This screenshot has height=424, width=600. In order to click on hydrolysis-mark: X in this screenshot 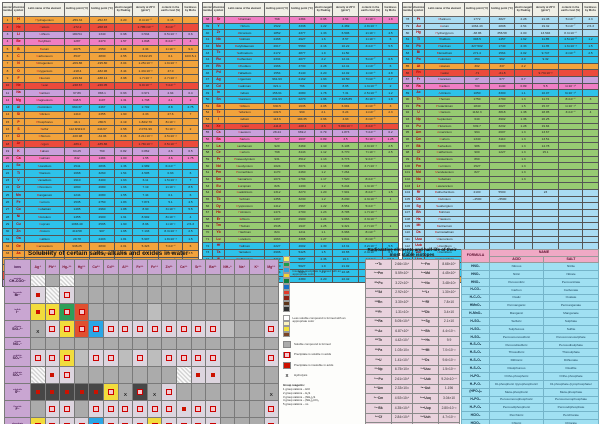, I will do `click(38, 331)`.